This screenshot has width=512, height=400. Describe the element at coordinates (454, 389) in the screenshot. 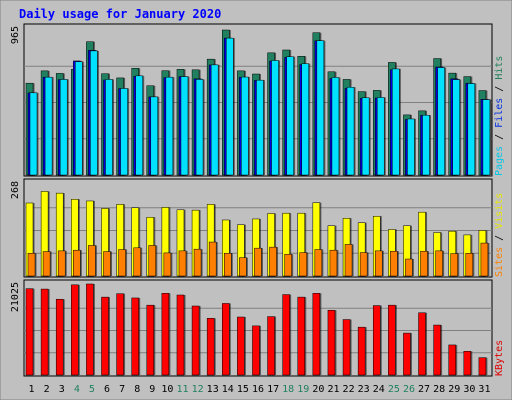

I see `x-tick-label: 29` at that location.